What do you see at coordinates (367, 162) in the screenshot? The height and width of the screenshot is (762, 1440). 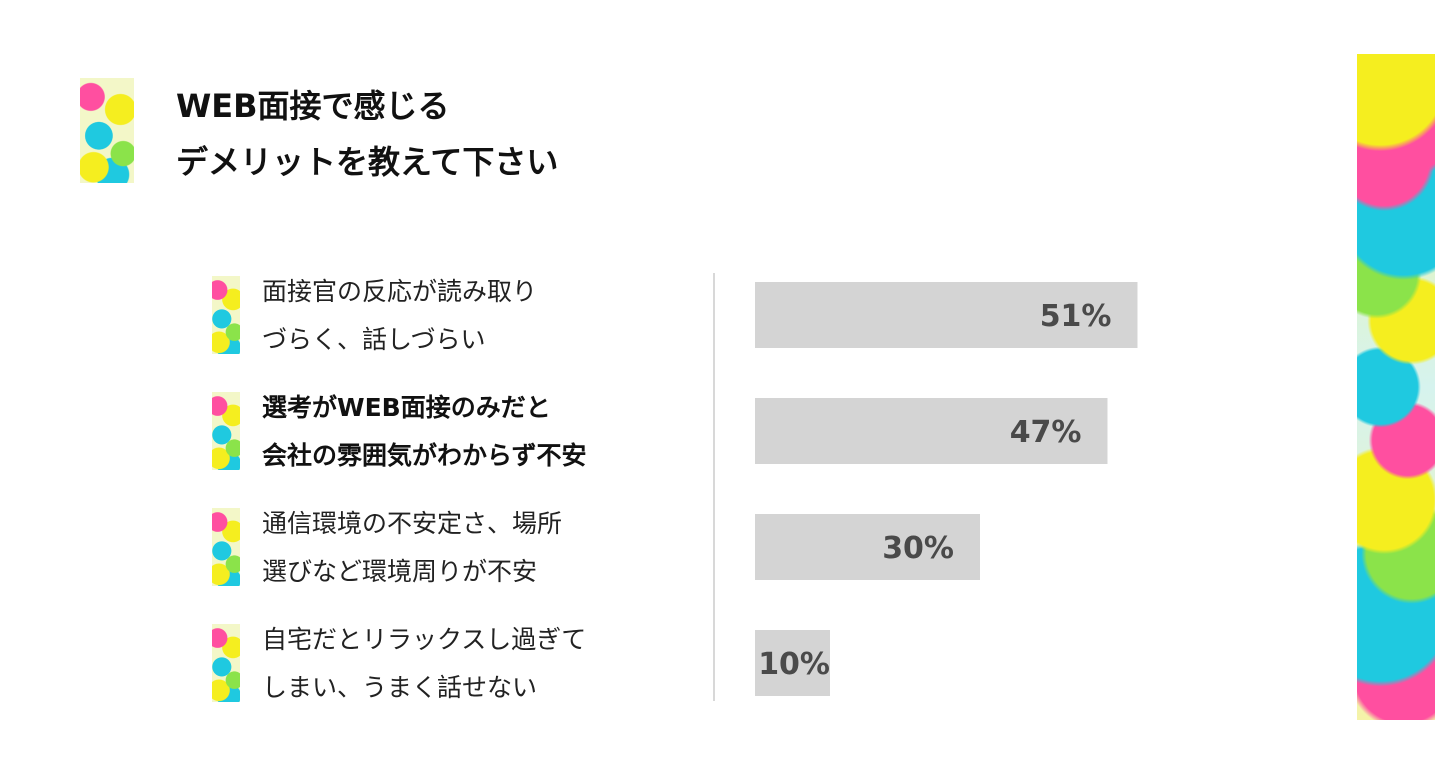 I see `chart-title-line-2: デメリットを教えて下さい` at bounding box center [367, 162].